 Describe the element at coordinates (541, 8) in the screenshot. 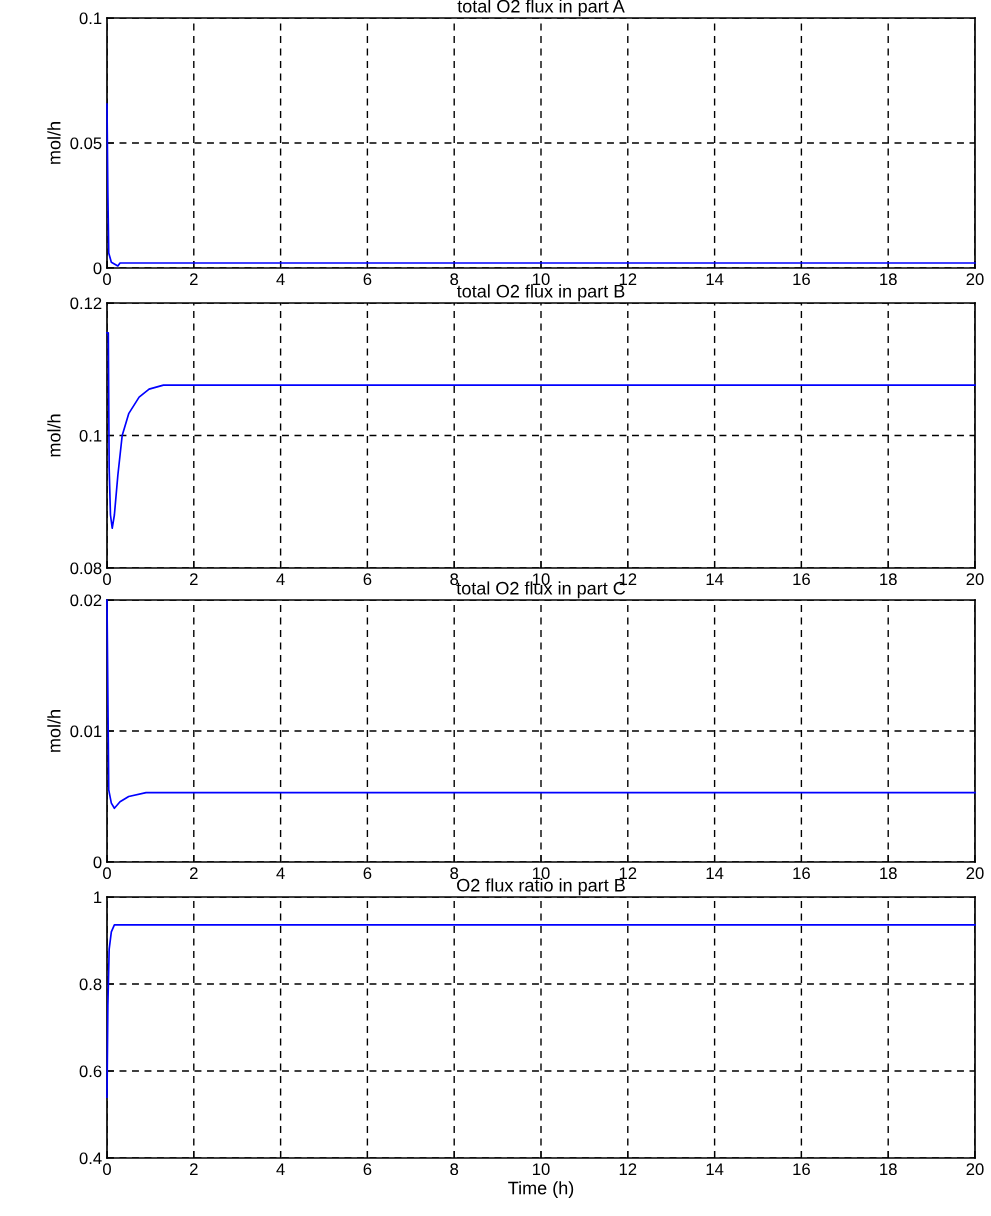

I see `chart-title: total O2 flux in part A` at that location.